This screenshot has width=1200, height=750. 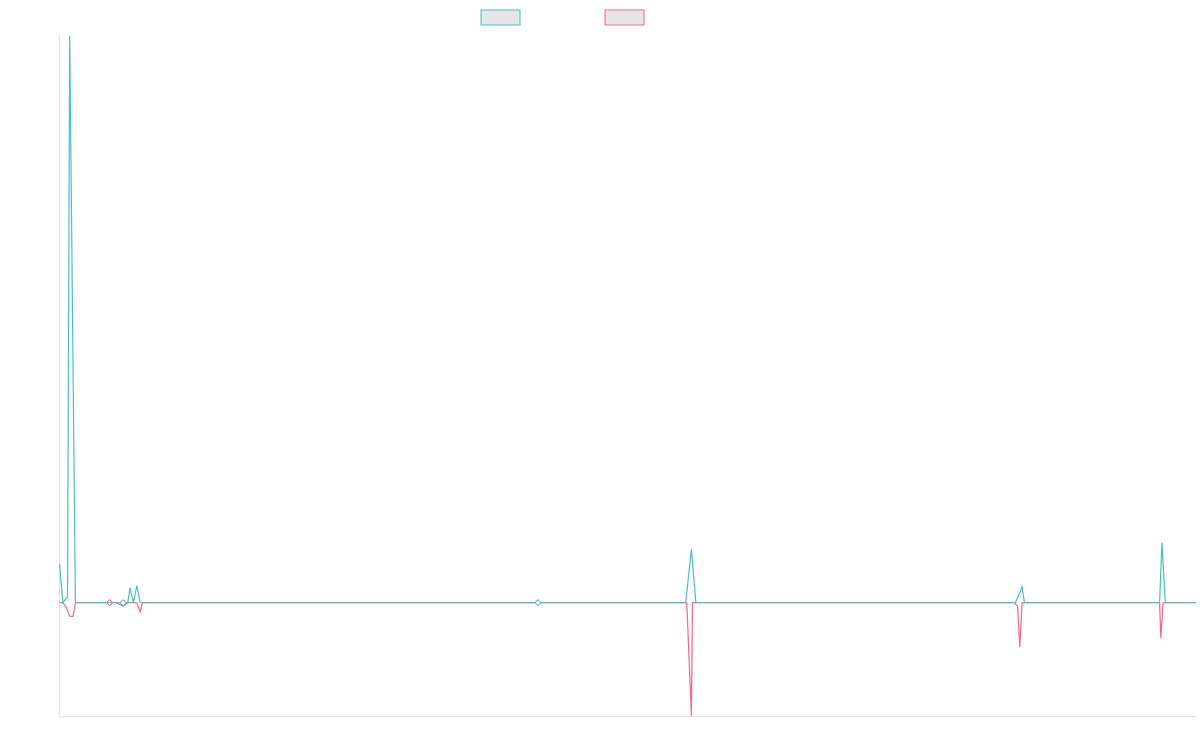 I want to click on legend, so click(x=562, y=17).